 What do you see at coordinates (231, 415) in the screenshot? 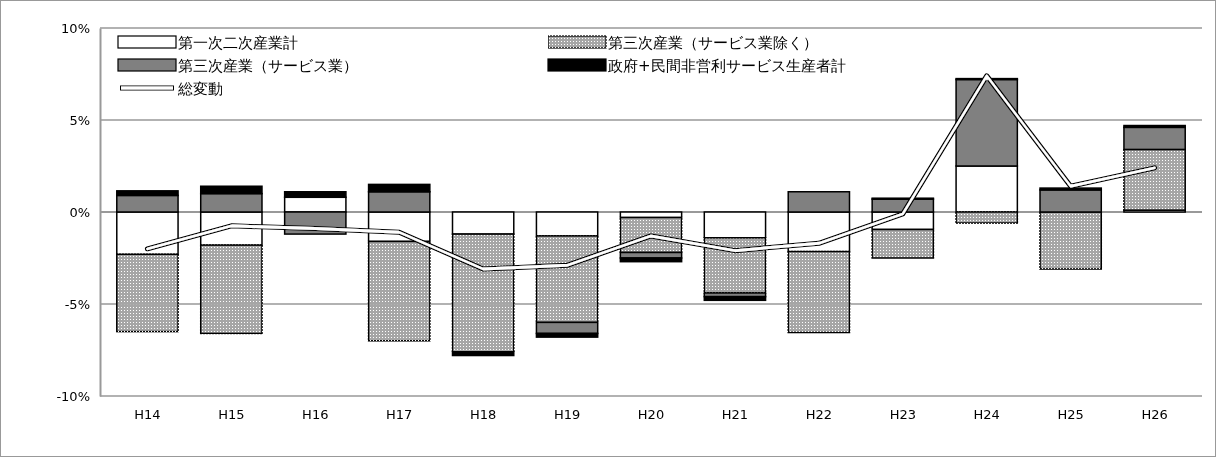
I see `x-tick-label: H15` at bounding box center [231, 415].